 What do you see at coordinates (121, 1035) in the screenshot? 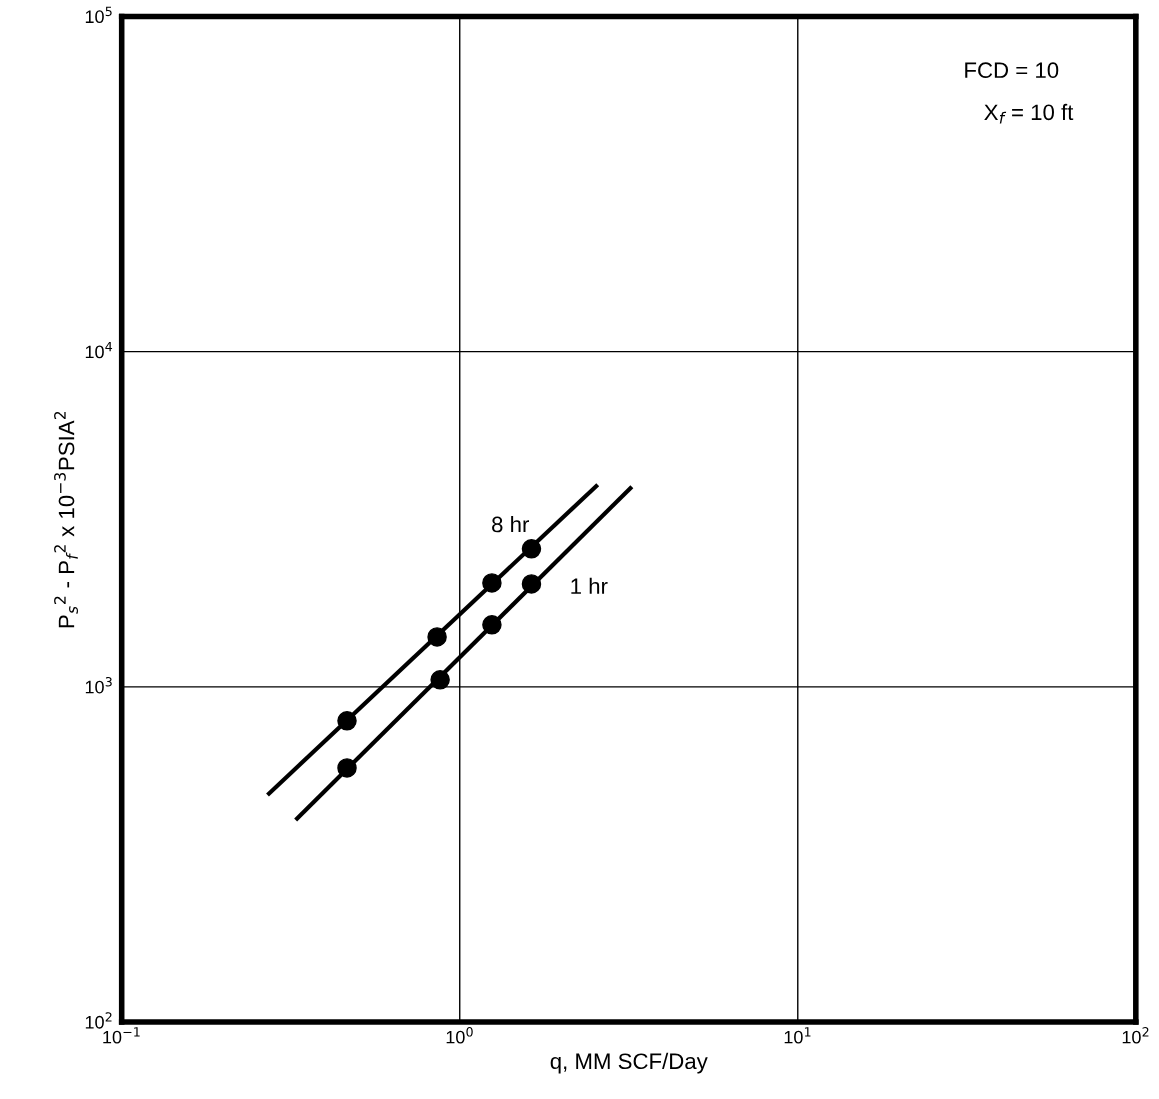
I see `x-tick-label: 10$^{−1}$` at bounding box center [121, 1035].